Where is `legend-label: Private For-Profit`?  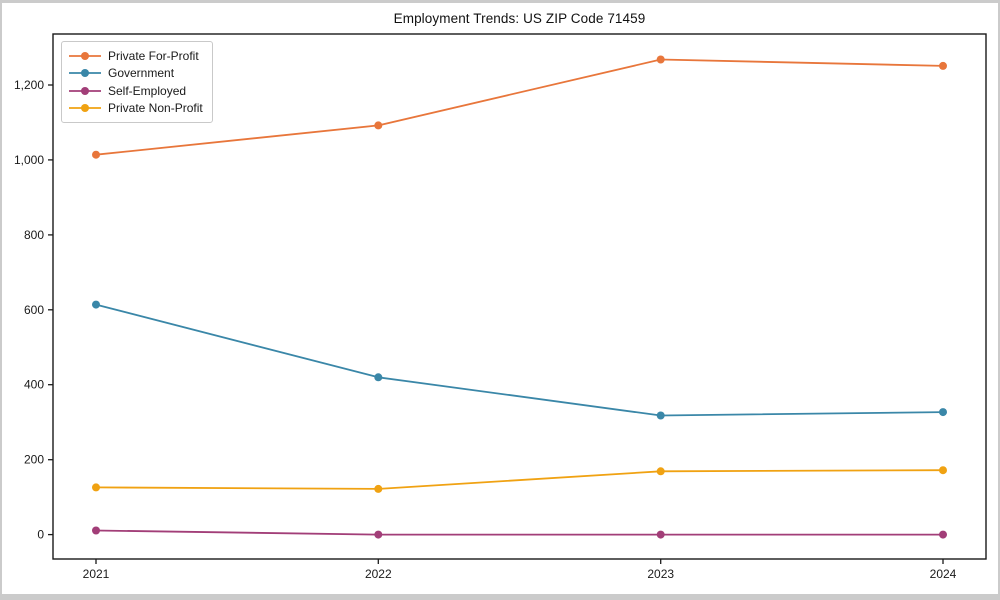
legend-label: Private For-Profit is located at coordinates (153, 55).